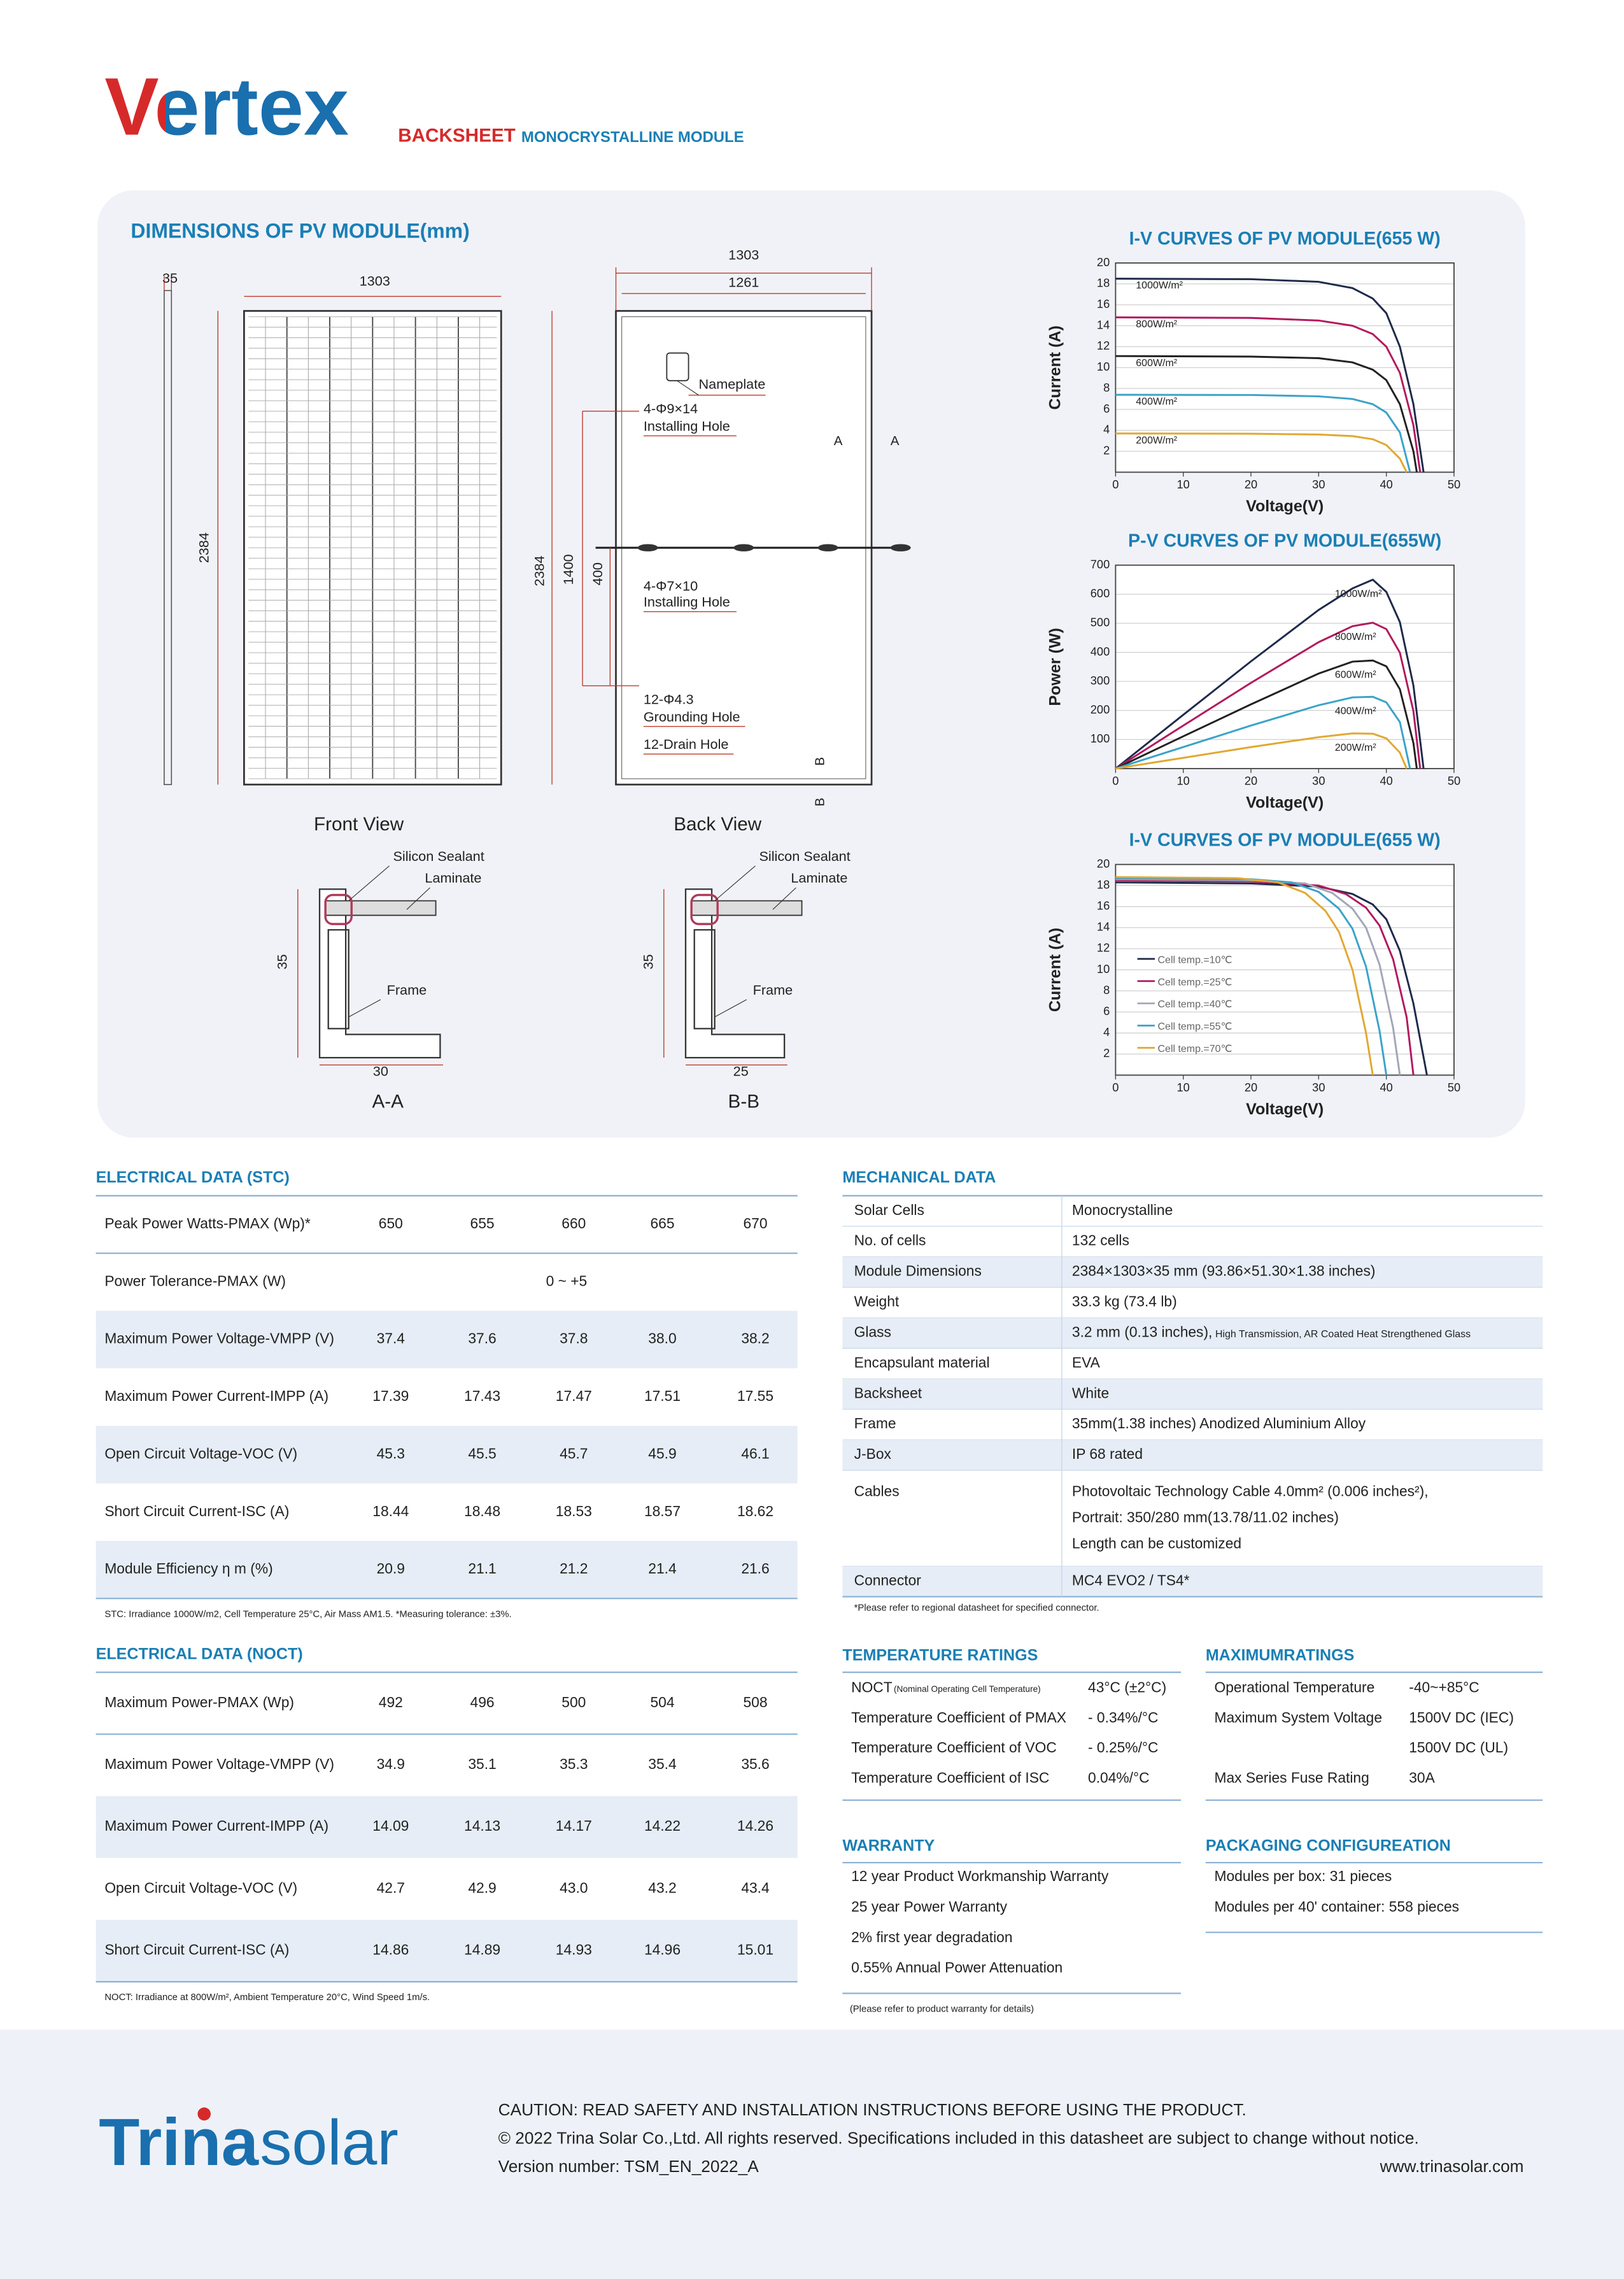  Describe the element at coordinates (747, 908) in the screenshot. I see `laminate` at that location.